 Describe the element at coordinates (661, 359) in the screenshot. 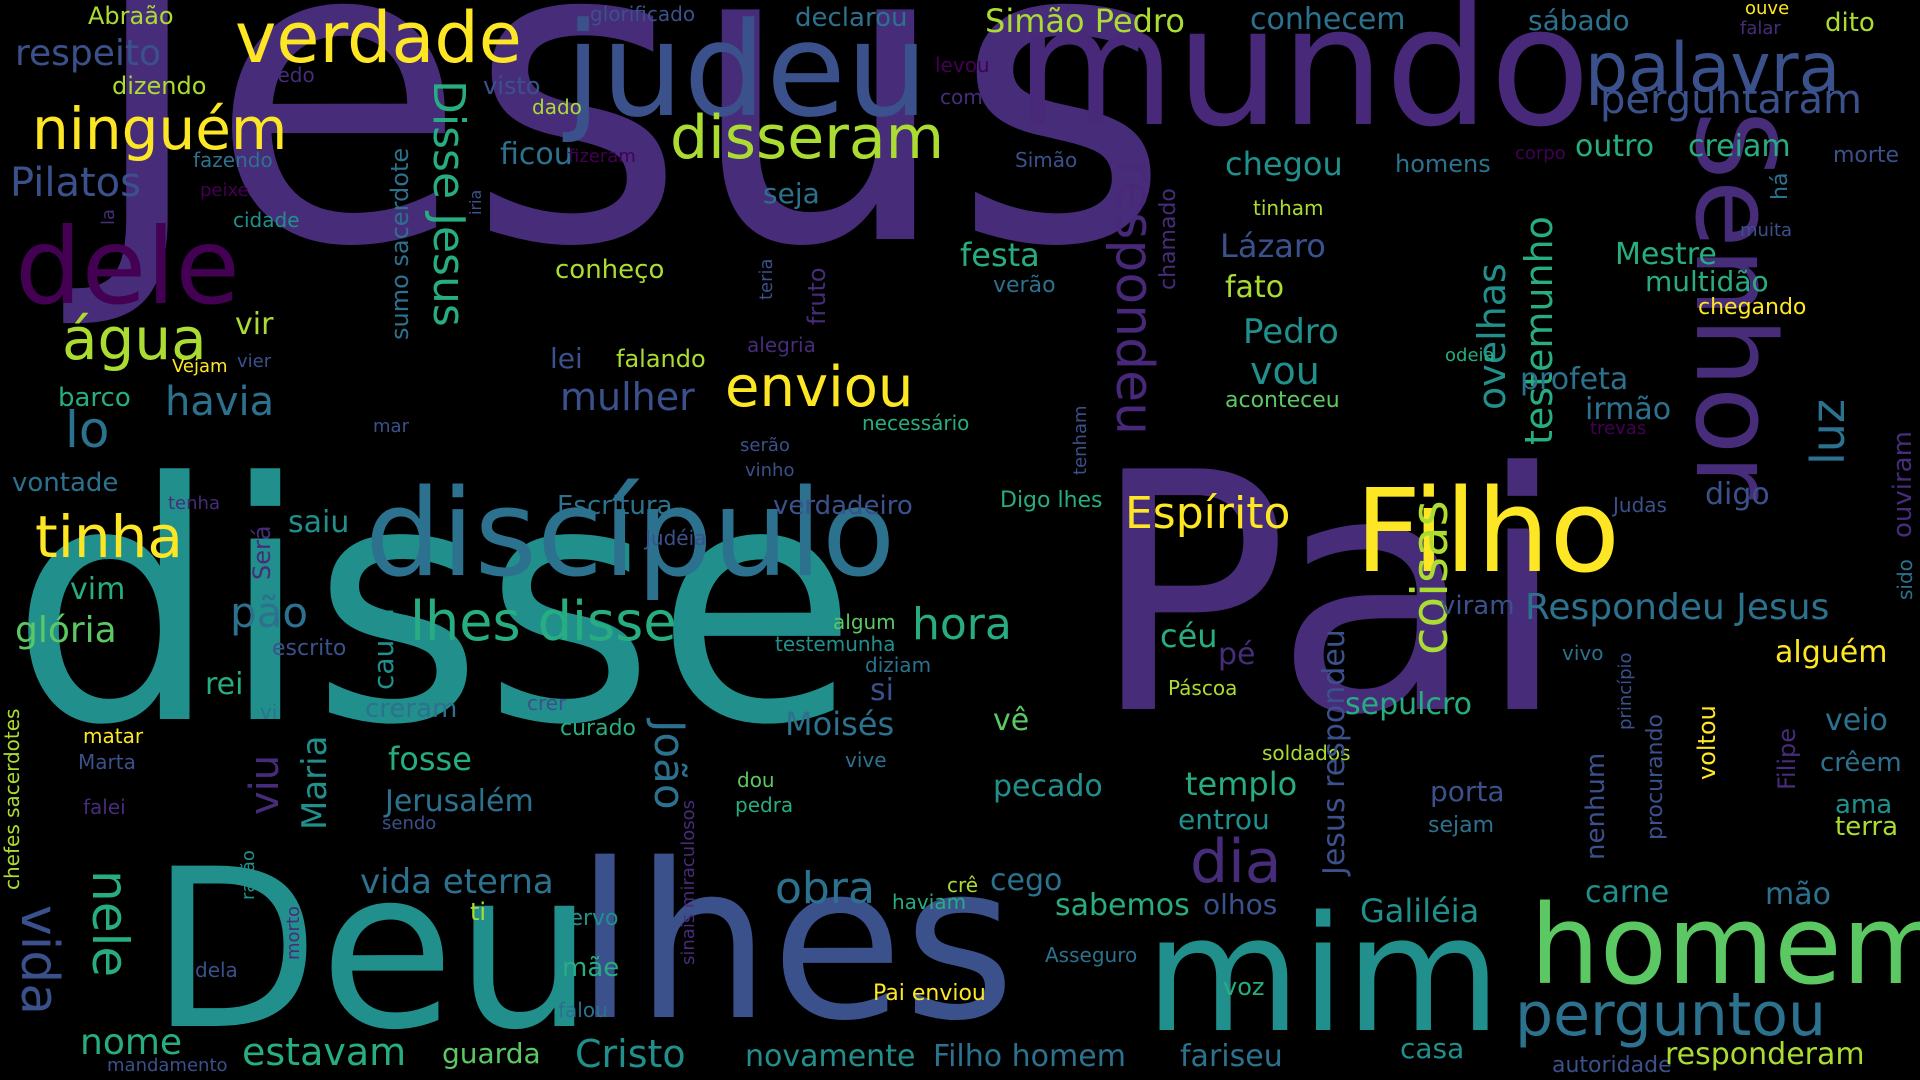

I see `word-falando: falando` at that location.